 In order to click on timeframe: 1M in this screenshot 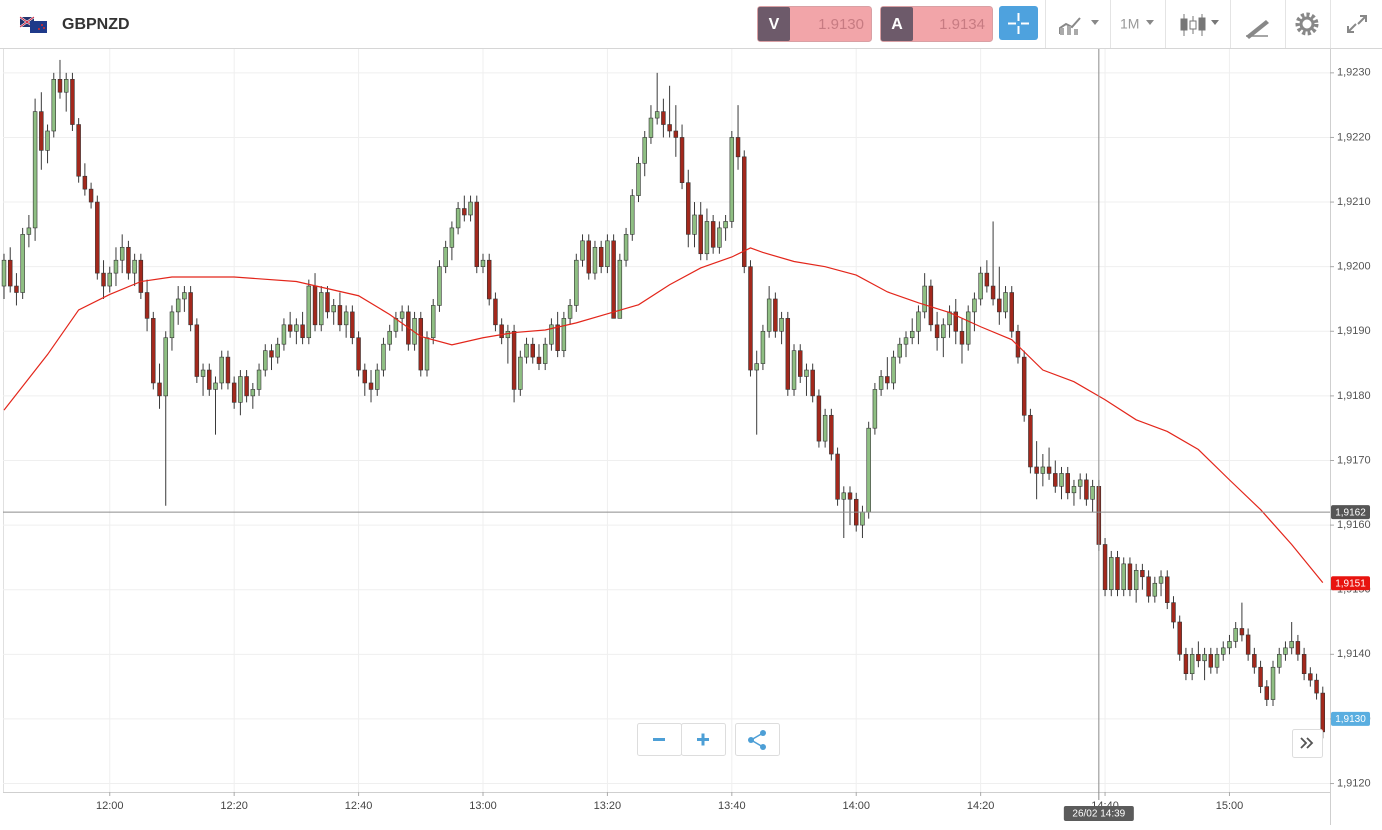, I will do `click(1129, 24)`.